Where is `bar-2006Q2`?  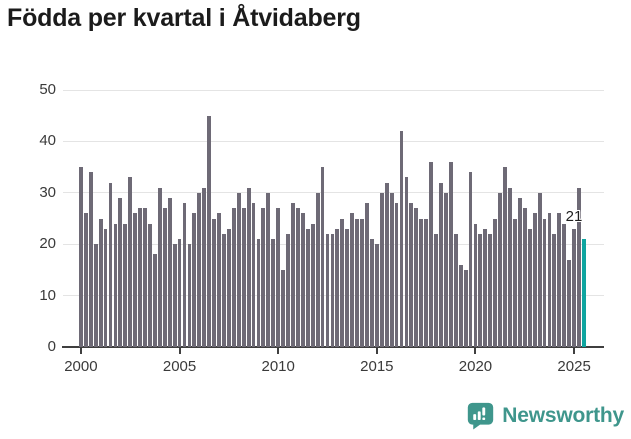
bar-2006Q2 is located at coordinates (204, 267).